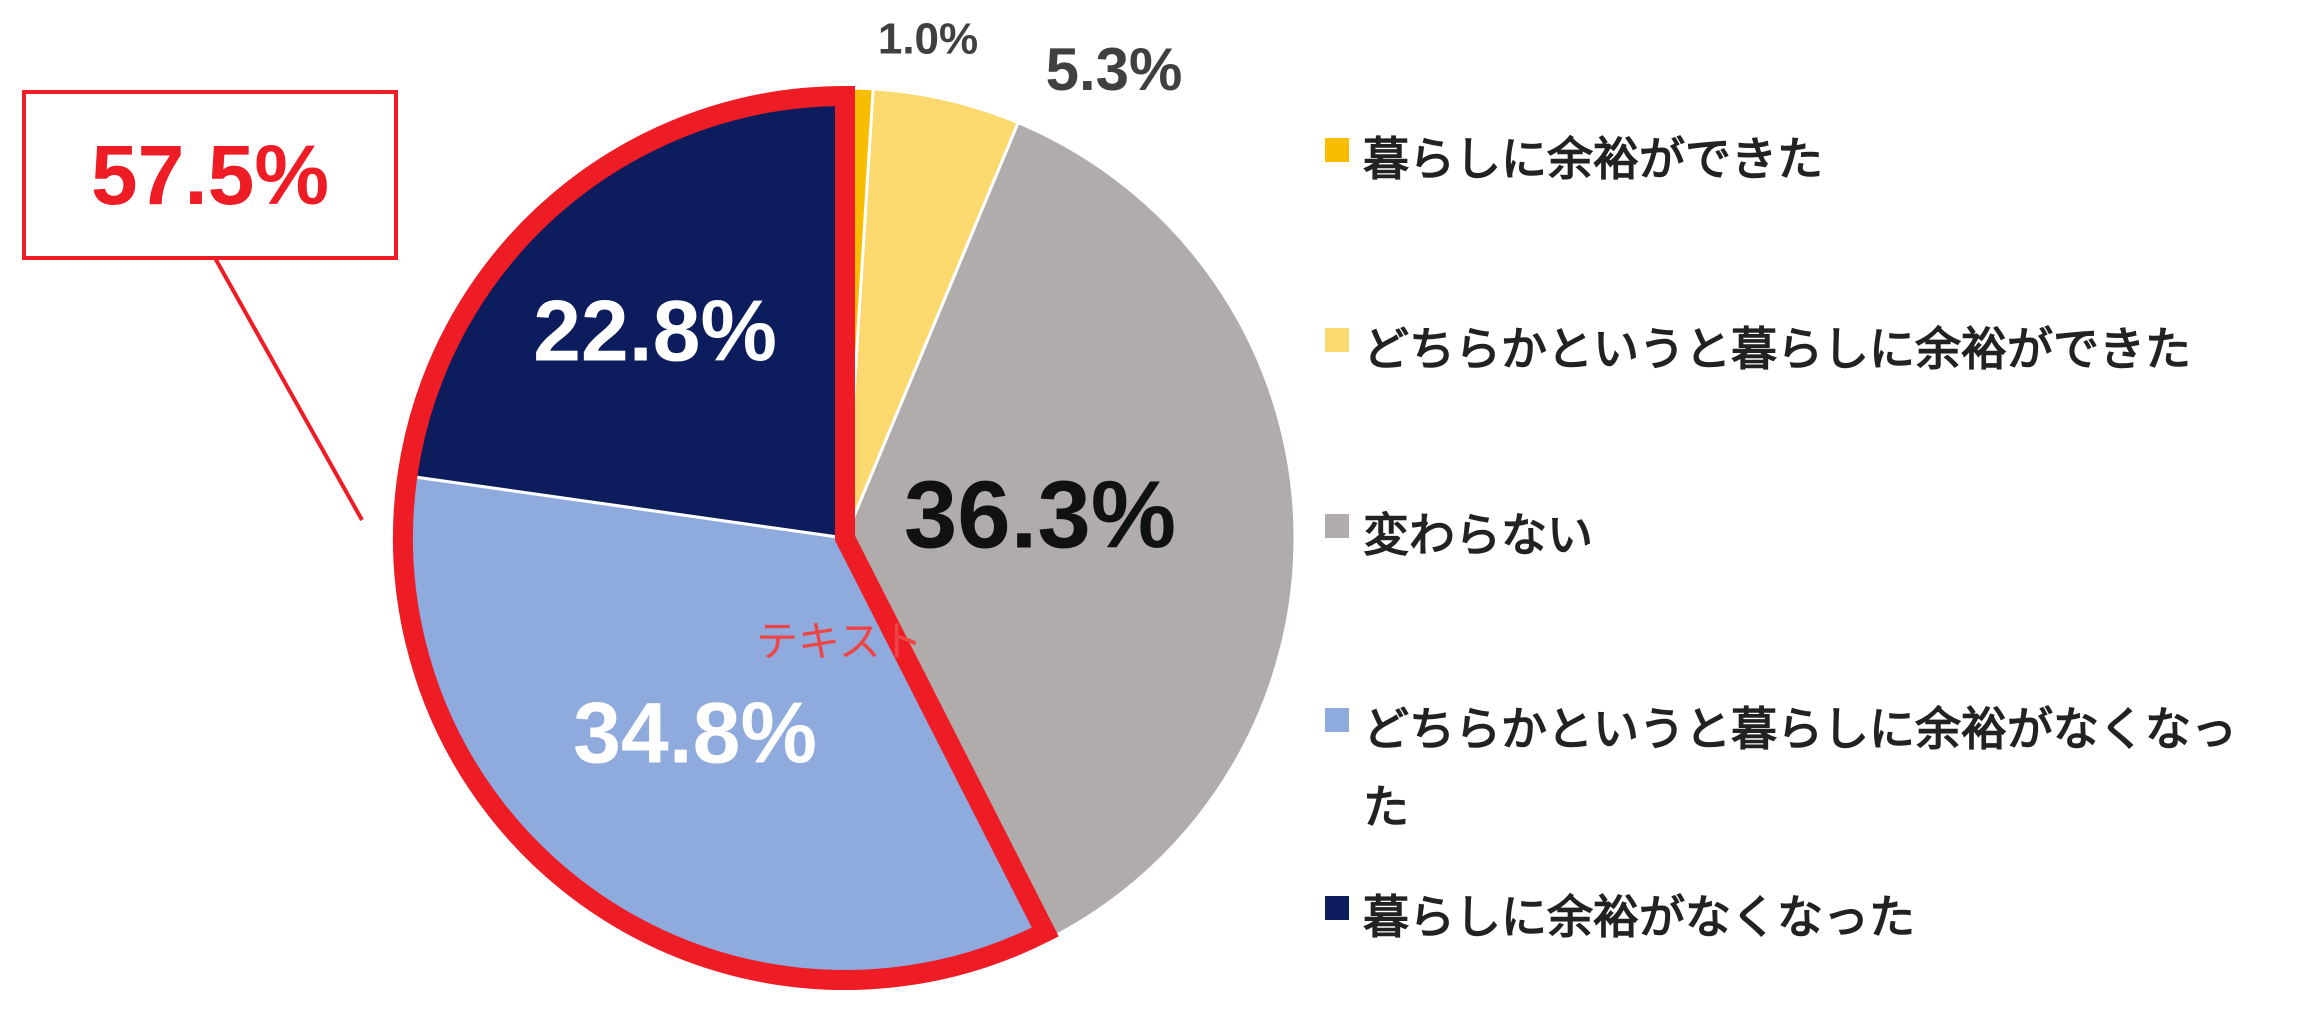 This screenshot has width=2320, height=1016. I want to click on legend-label: どちらかというと暮らしに余裕ができた, so click(1777, 349).